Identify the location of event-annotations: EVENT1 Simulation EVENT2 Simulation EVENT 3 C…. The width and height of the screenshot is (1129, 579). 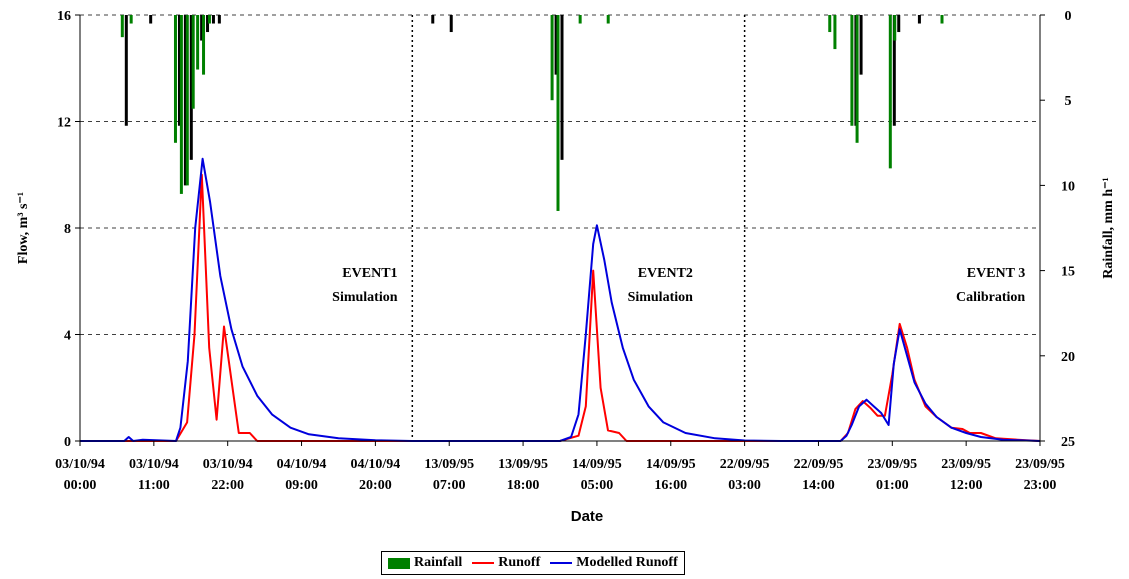
(678, 285).